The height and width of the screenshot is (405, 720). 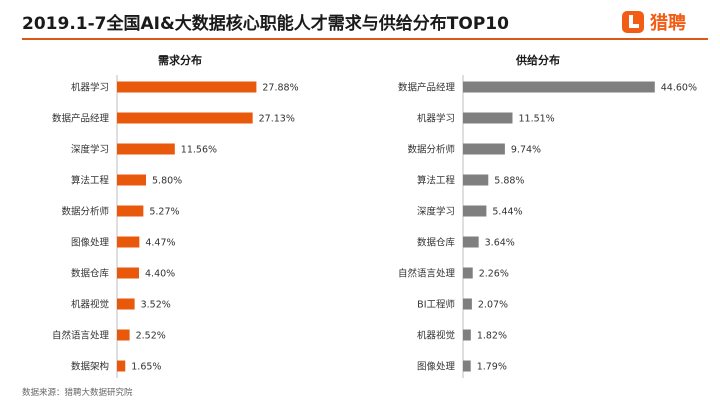 I want to click on demand-chart-title: 需求分布, so click(x=180, y=60).